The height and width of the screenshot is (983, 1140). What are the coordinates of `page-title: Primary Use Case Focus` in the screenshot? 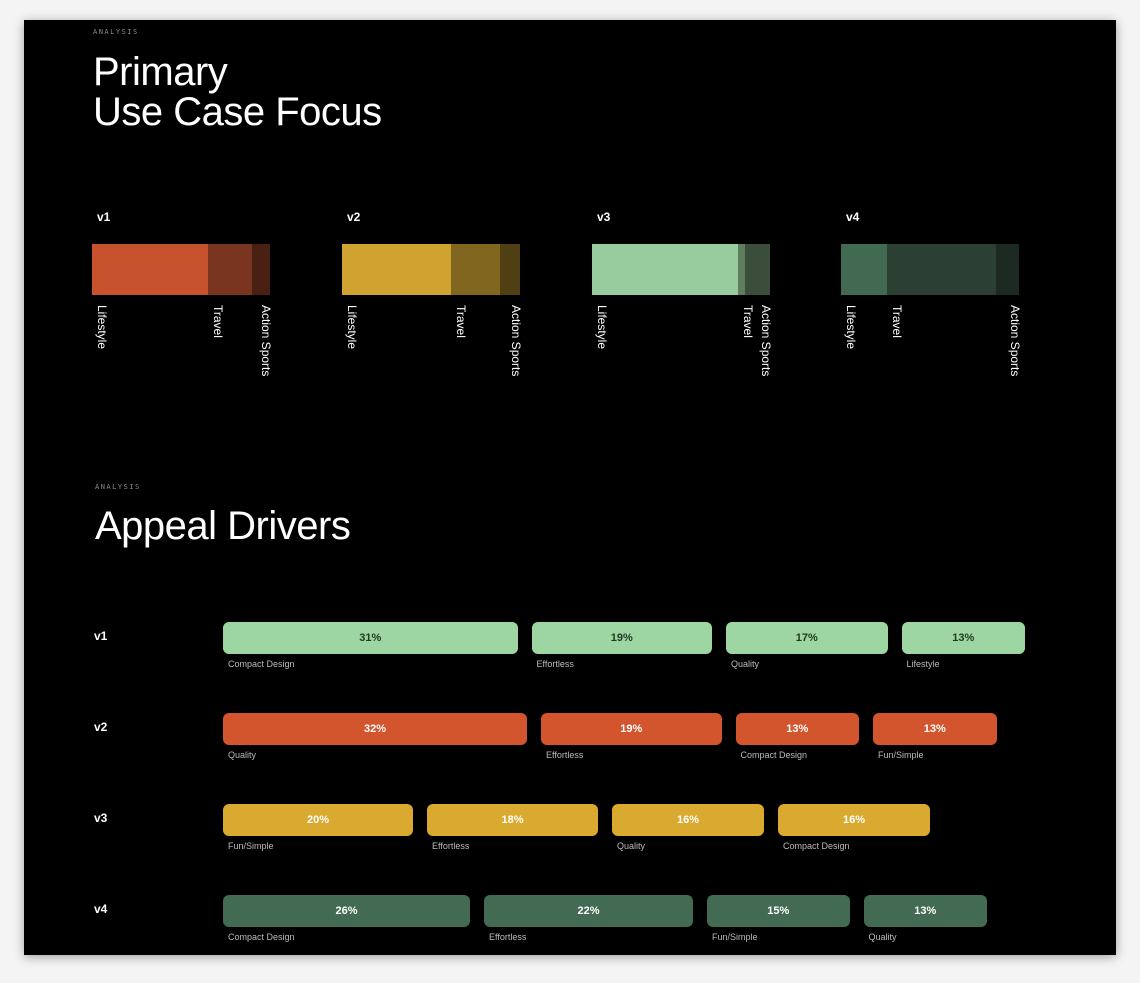 It's located at (237, 92).